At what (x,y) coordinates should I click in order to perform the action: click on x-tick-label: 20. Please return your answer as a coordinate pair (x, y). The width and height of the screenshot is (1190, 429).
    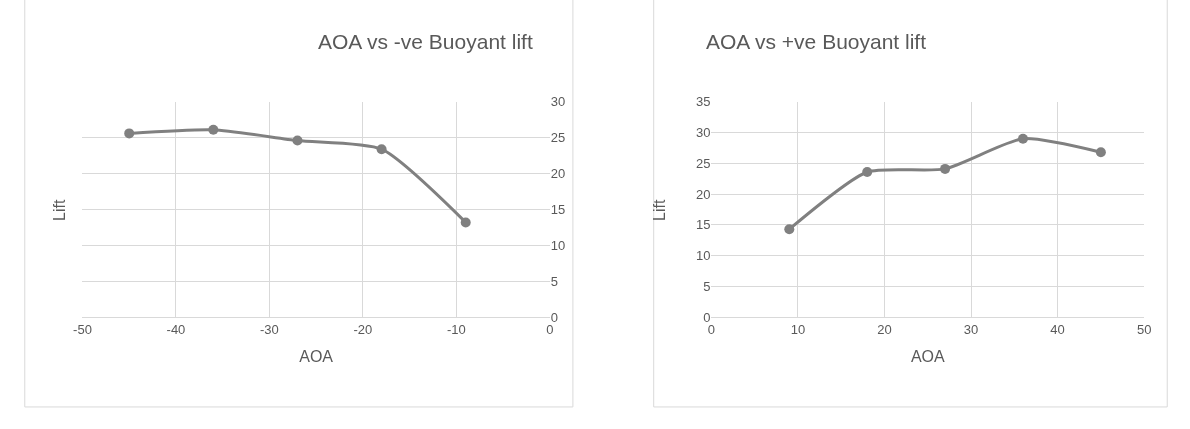
    Looking at the image, I should click on (884, 329).